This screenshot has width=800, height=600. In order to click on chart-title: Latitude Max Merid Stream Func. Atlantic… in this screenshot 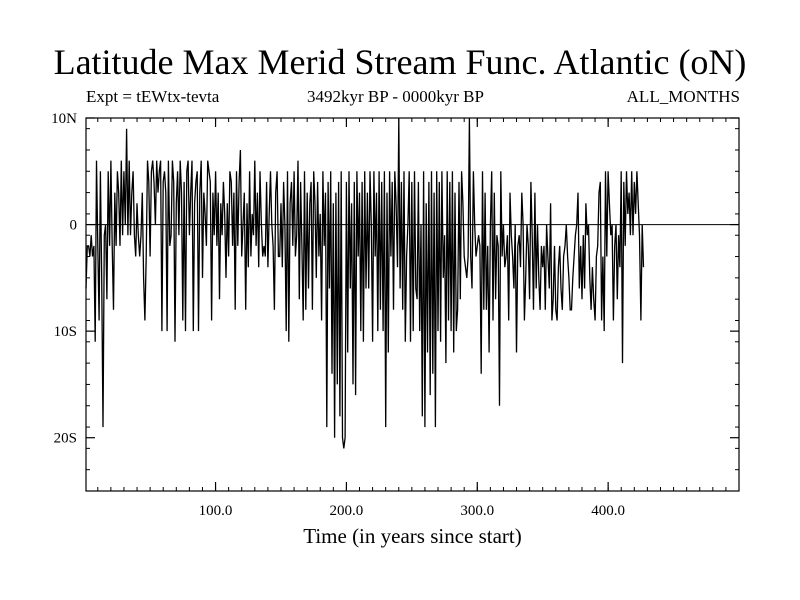, I will do `click(400, 62)`.